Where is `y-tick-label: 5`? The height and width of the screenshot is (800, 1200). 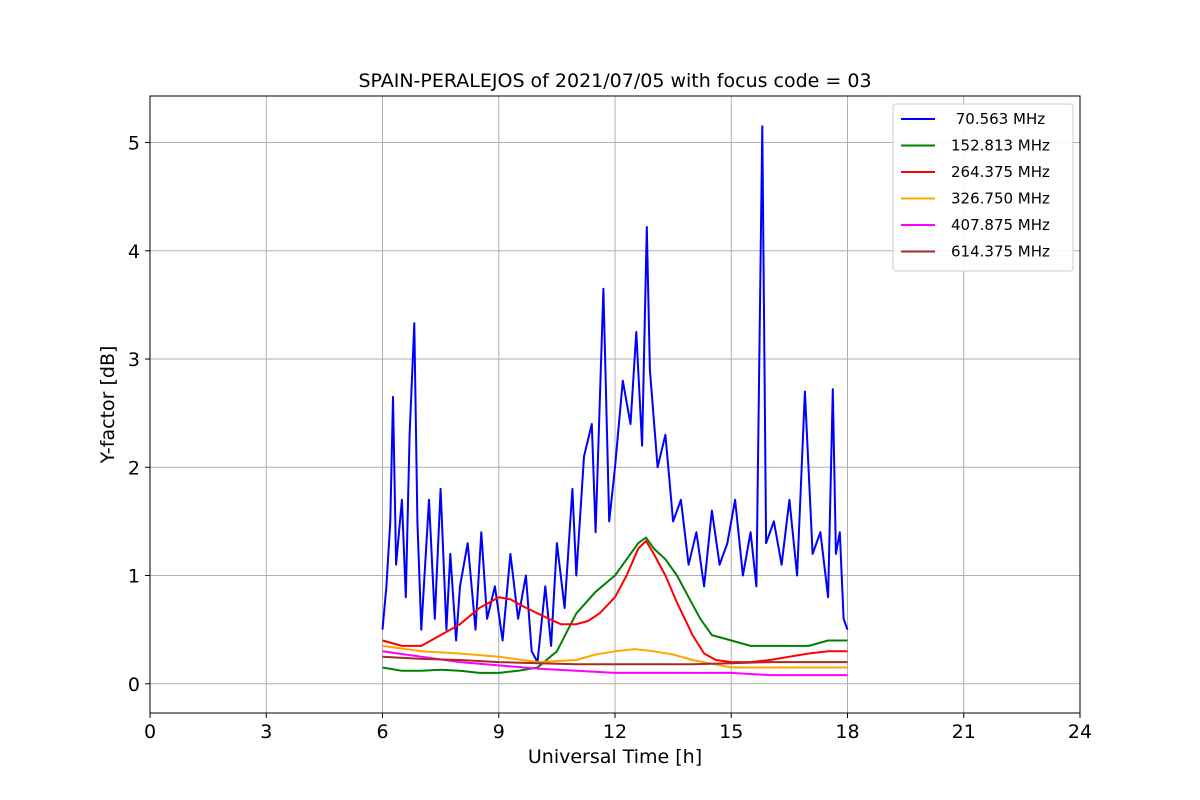 y-tick-label: 5 is located at coordinates (134, 144).